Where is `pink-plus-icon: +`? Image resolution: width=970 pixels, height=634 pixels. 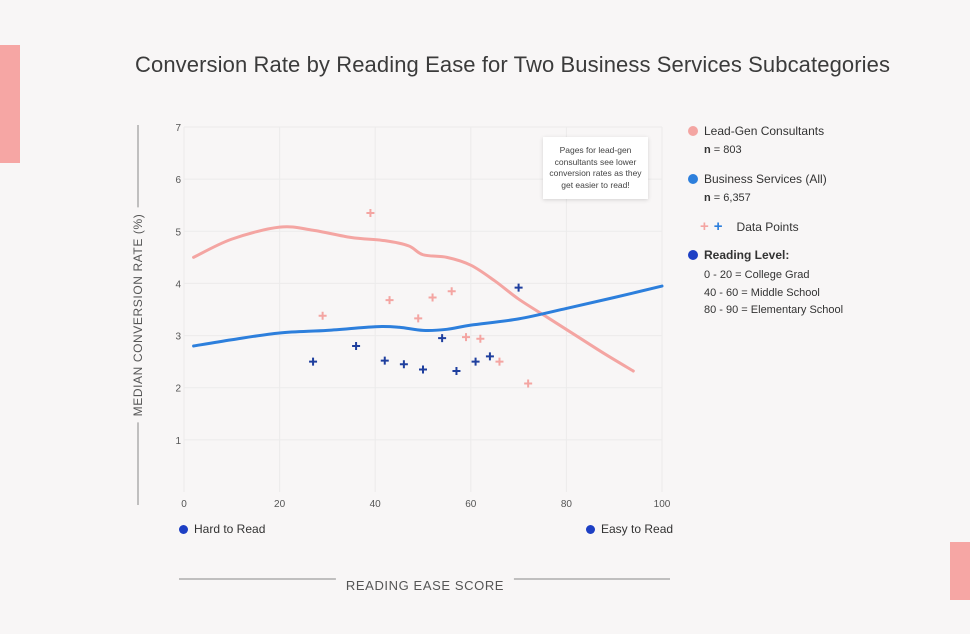
pink-plus-icon: + is located at coordinates (704, 226).